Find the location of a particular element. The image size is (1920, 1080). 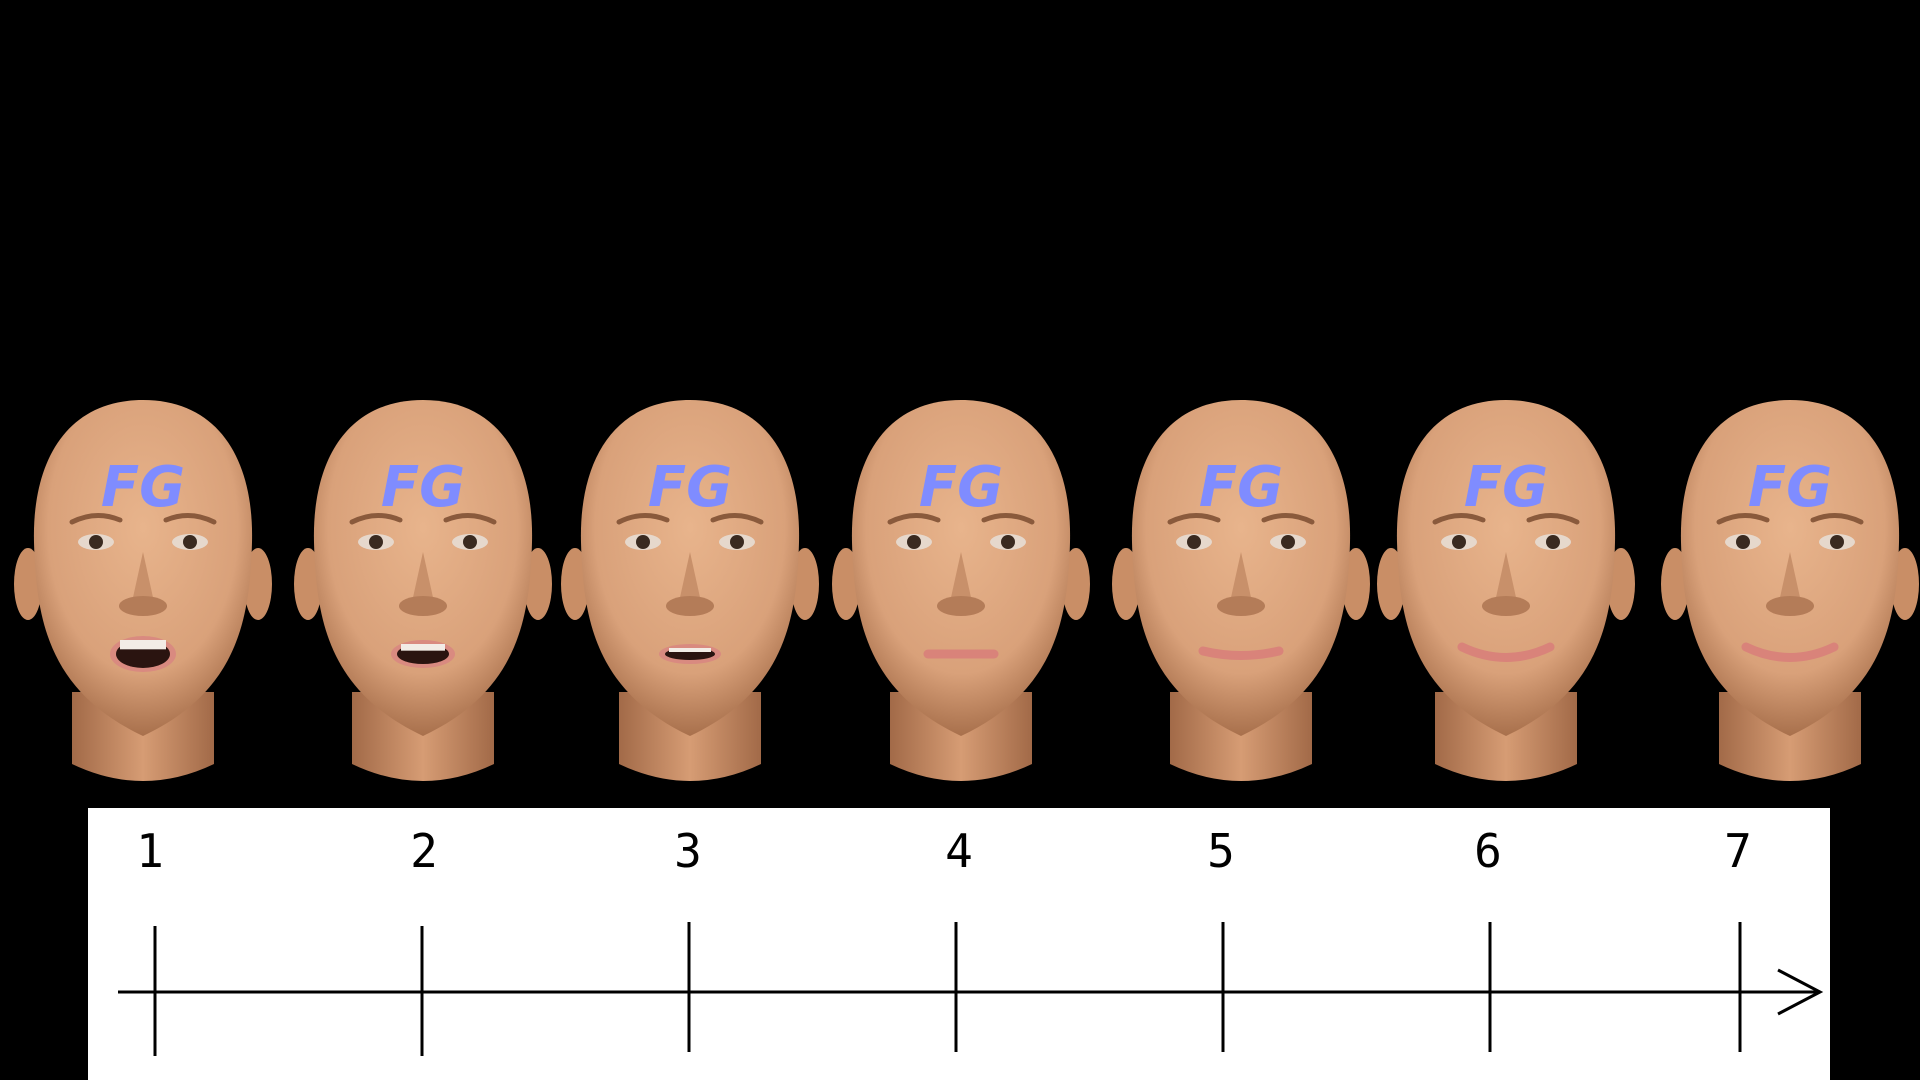

face-4: FG is located at coordinates (961, 602).